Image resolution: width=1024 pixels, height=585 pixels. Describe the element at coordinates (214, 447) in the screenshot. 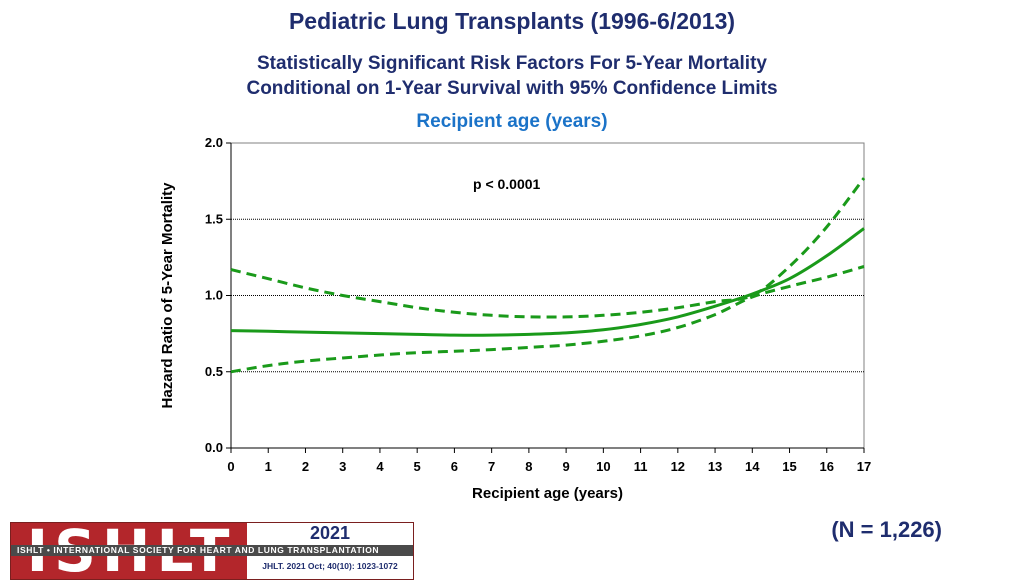

I see `y-tick-label: 0.0` at that location.